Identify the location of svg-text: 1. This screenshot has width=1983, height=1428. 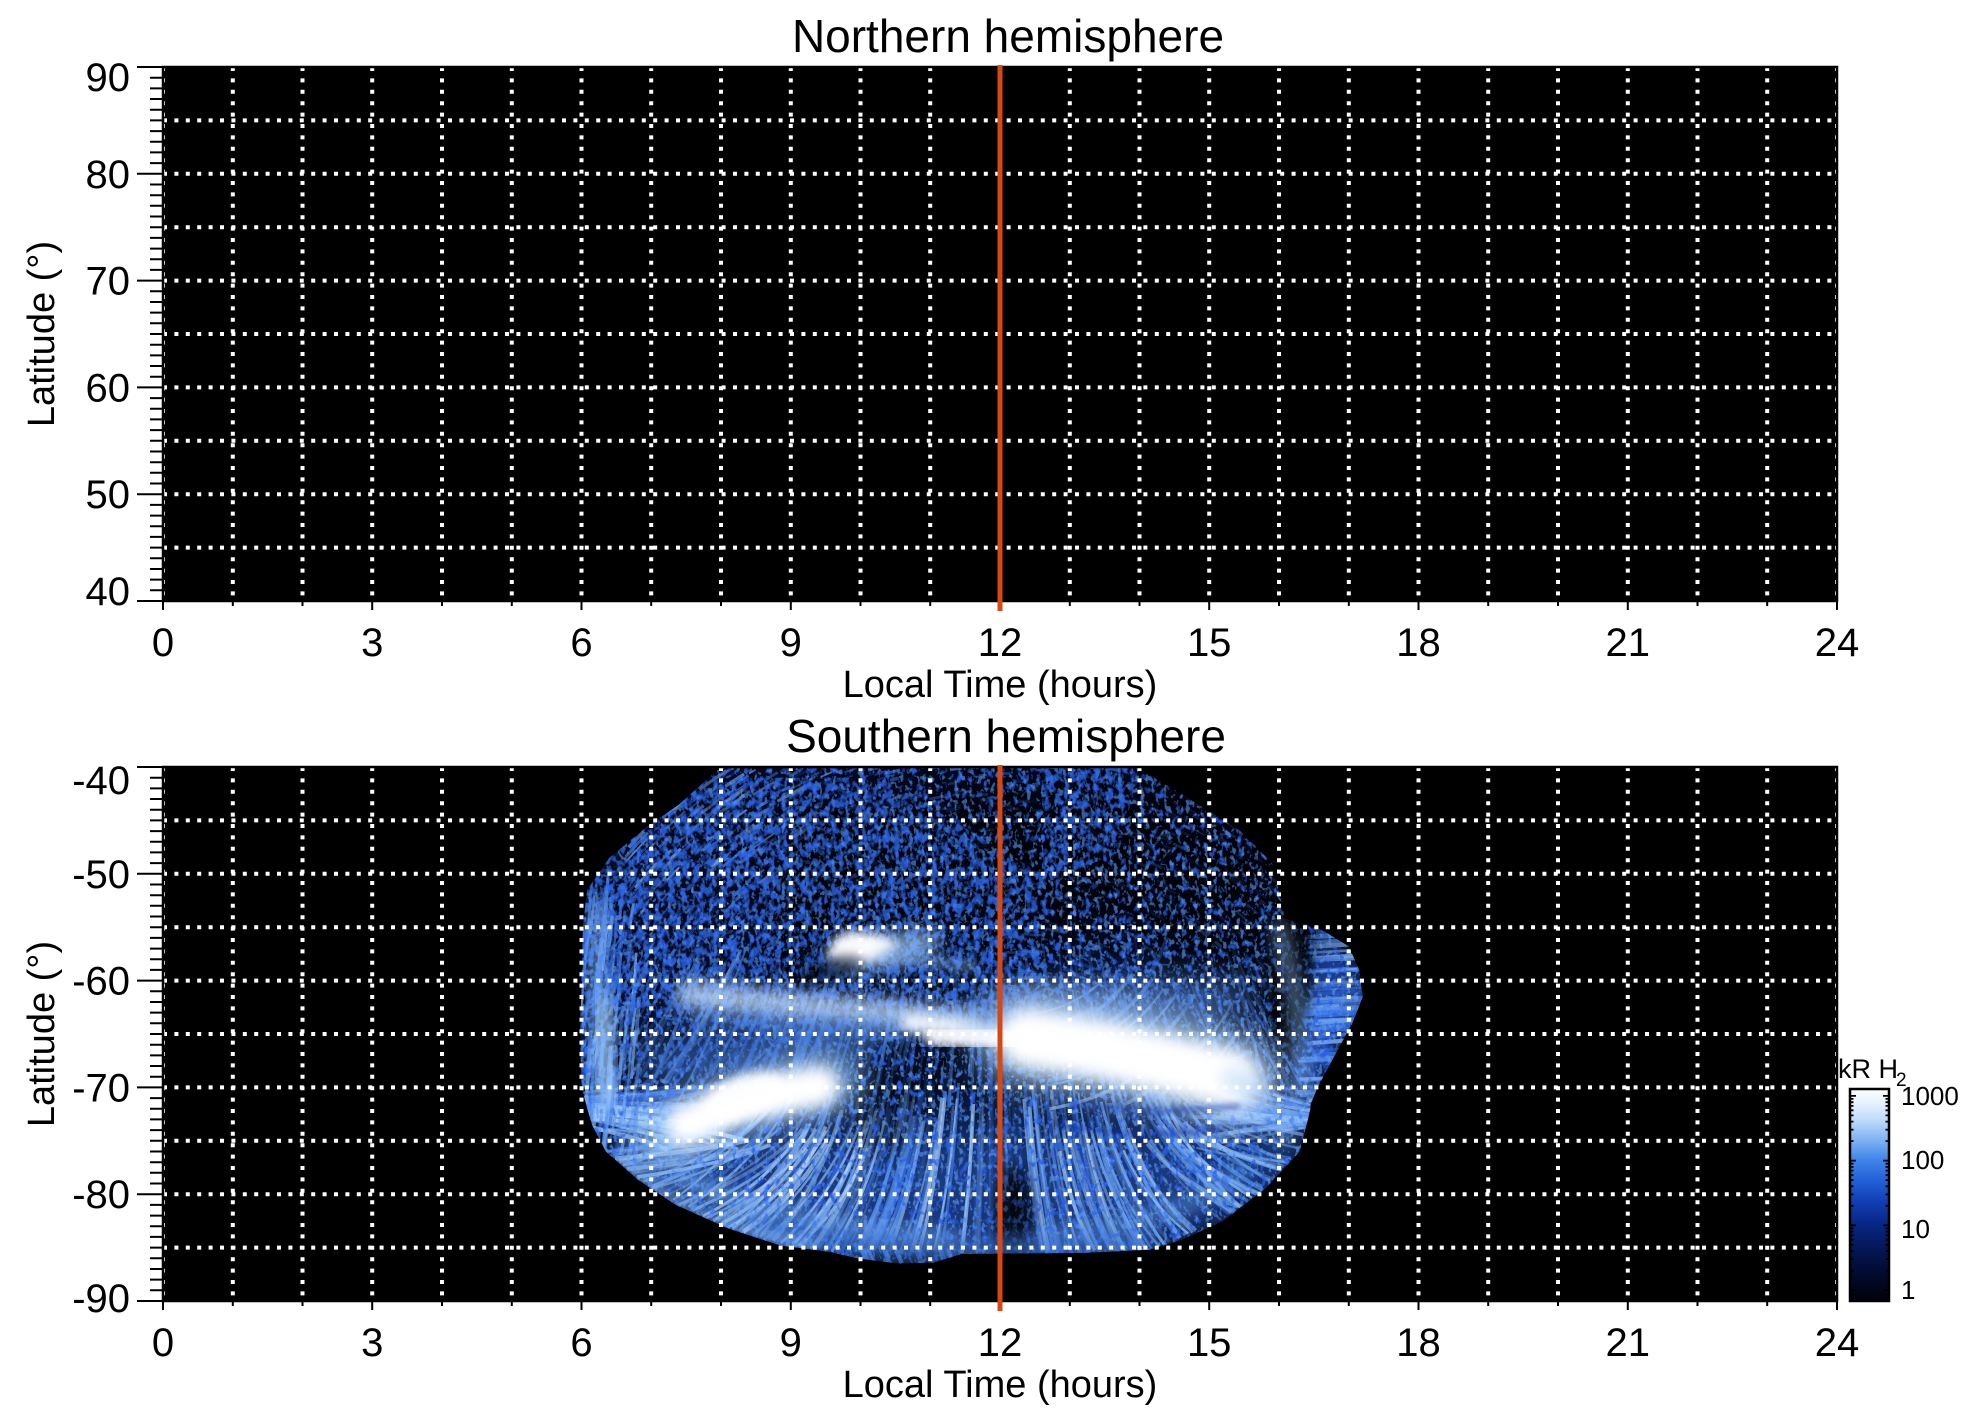
(1908, 1290).